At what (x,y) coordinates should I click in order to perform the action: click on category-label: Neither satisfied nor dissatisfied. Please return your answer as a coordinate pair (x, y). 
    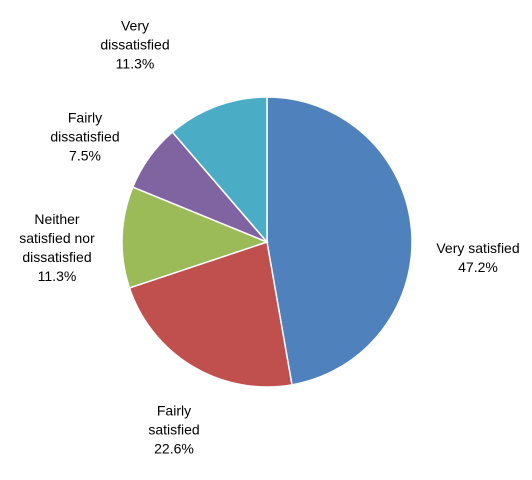
    Looking at the image, I should click on (57, 238).